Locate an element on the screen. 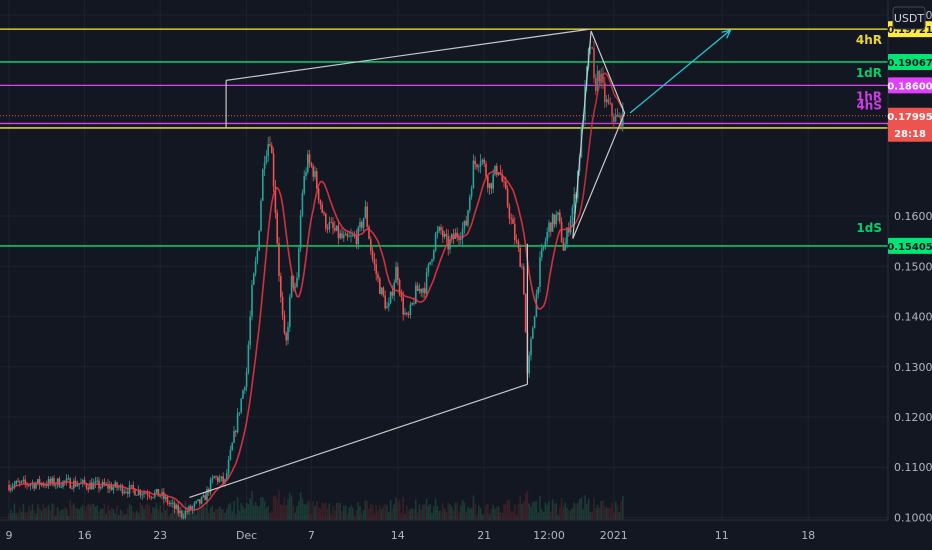  price-tag-value: 0.17995 is located at coordinates (909, 117).